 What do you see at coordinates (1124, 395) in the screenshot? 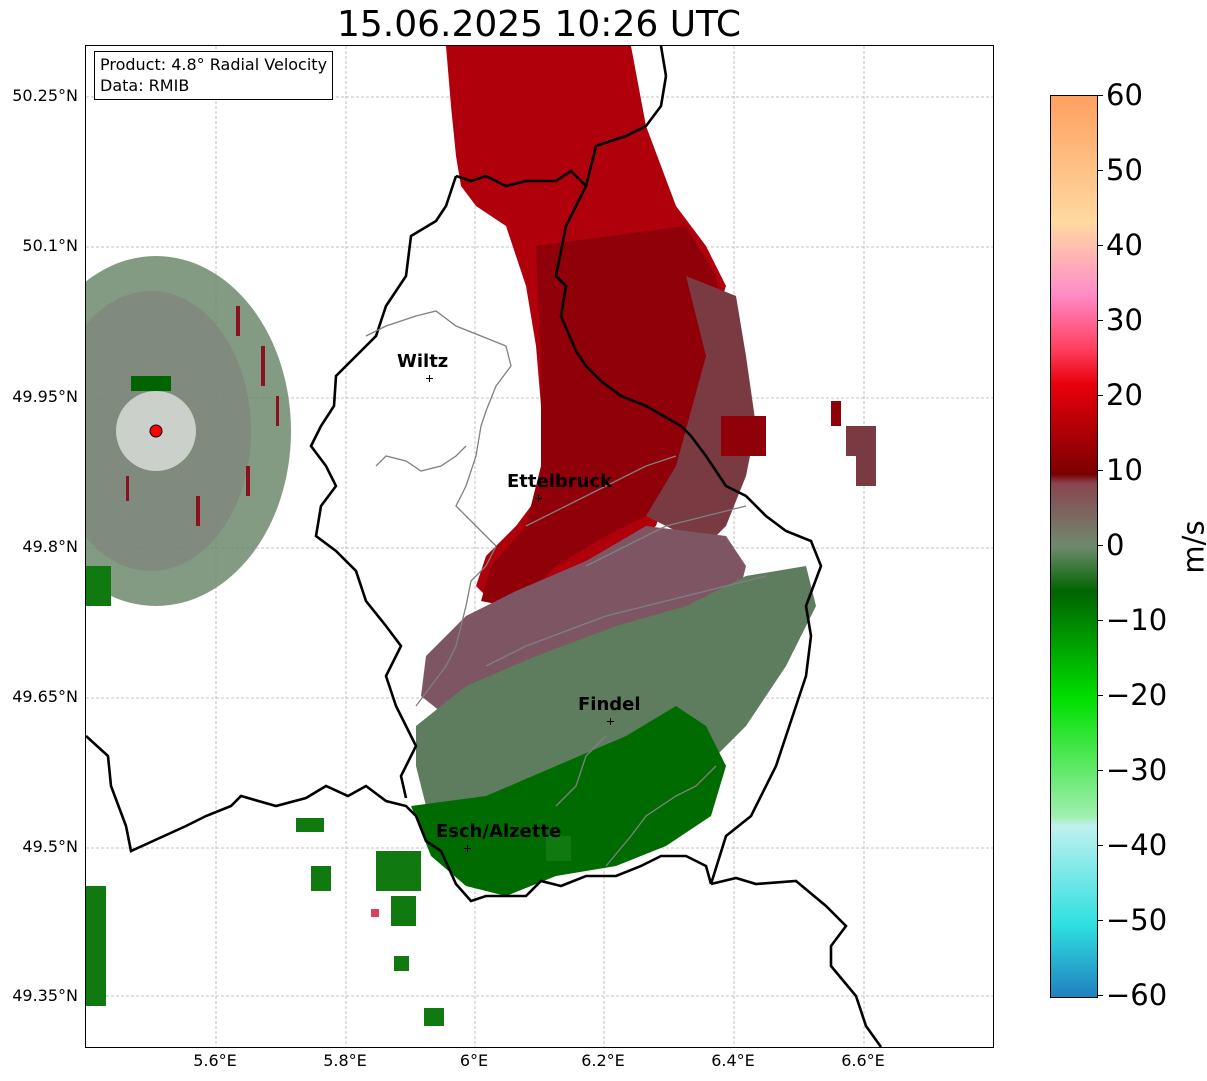
I see `colorbar-tick-label: 20` at bounding box center [1124, 395].